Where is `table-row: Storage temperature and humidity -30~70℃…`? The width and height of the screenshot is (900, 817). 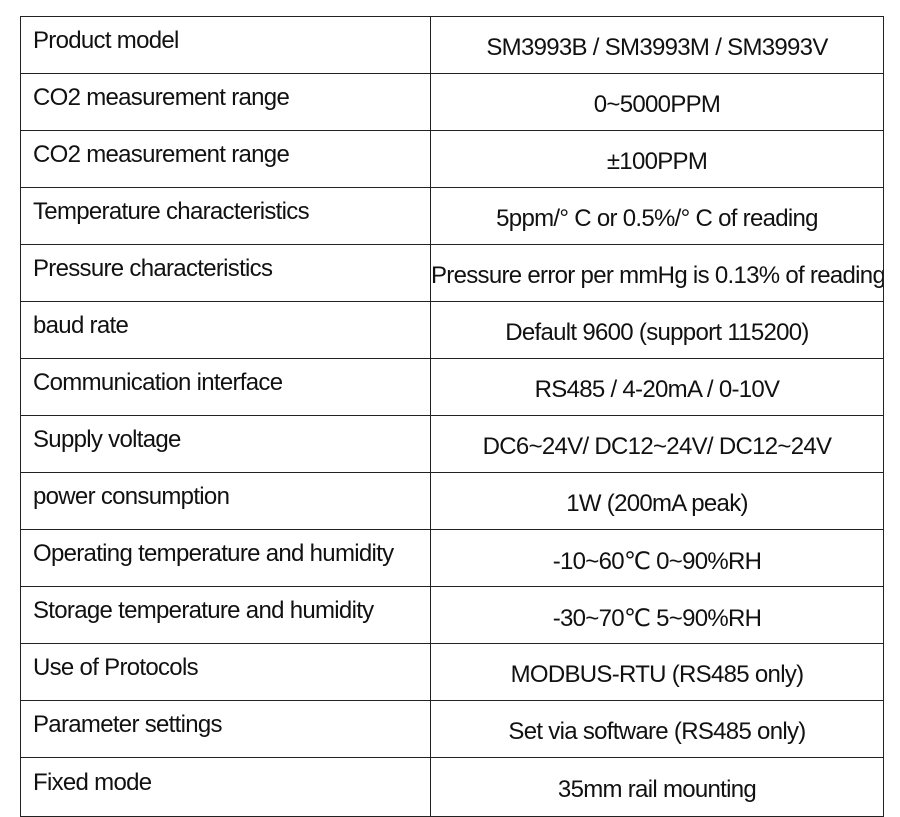
table-row: Storage temperature and humidity -30~70℃… is located at coordinates (452, 615).